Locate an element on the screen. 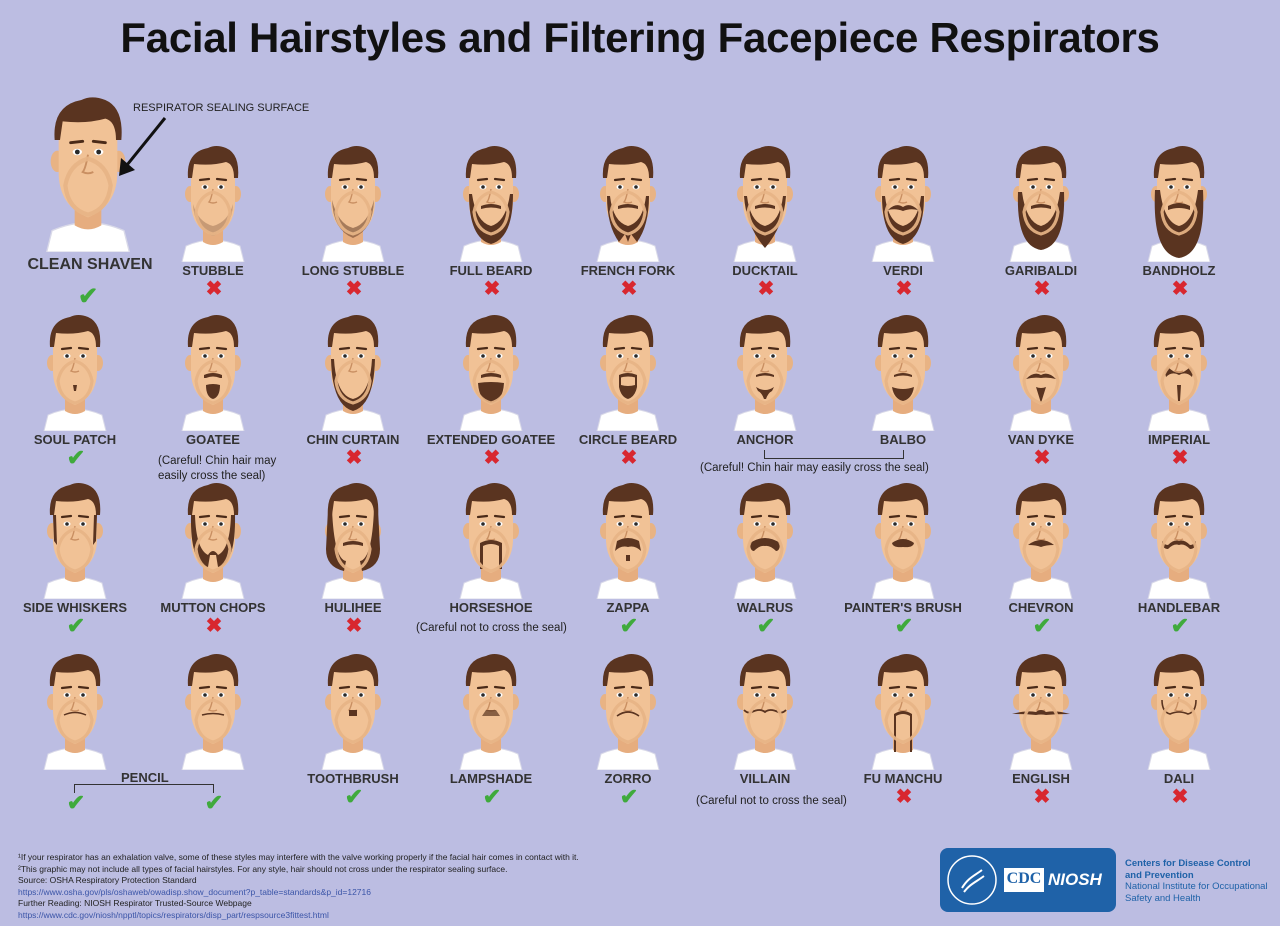  hairstyle-item: EXTENDED GOATEE ✖ is located at coordinates (491, 396).